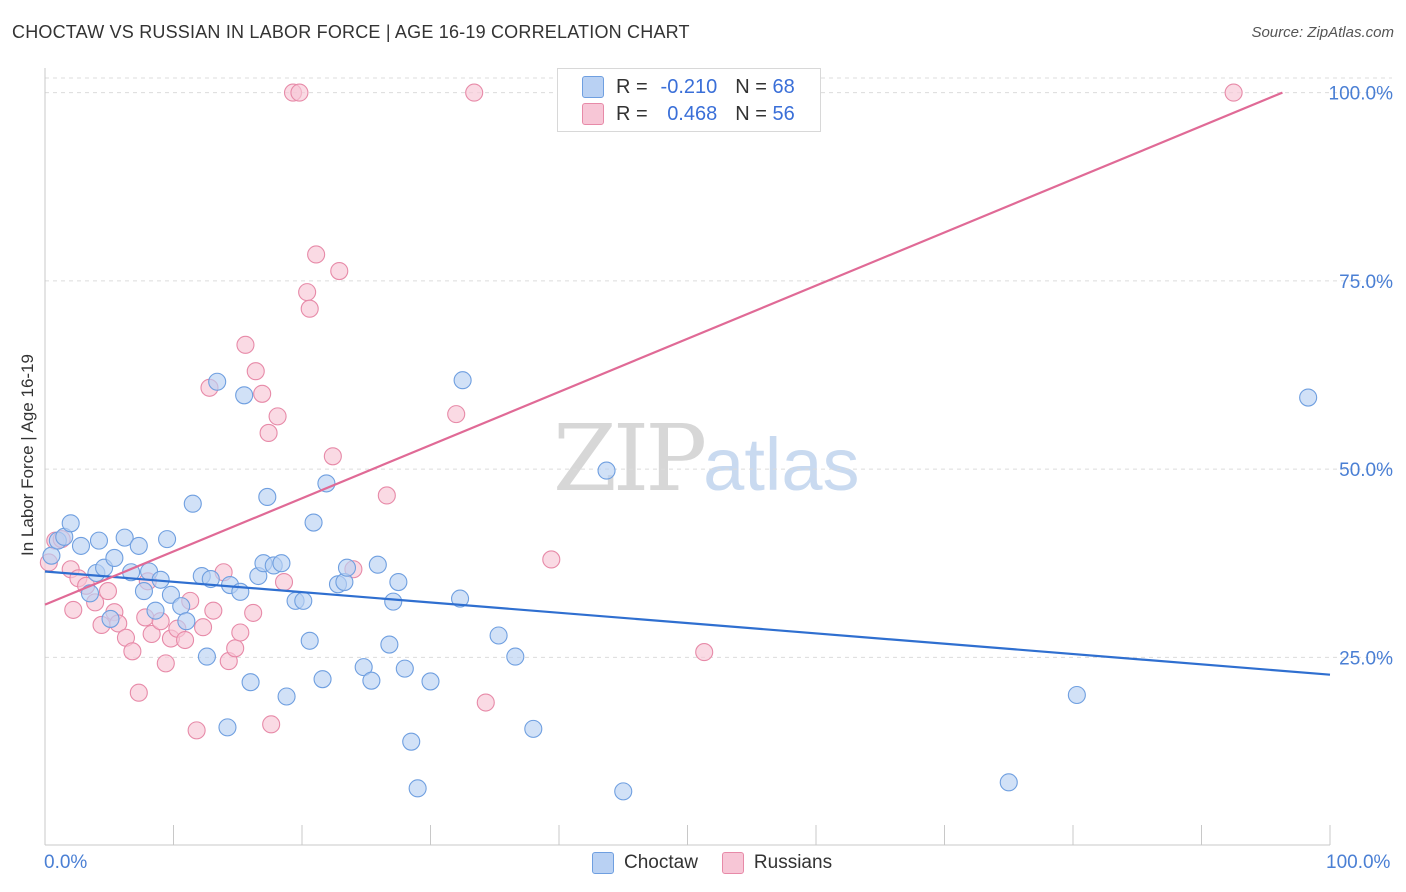  What do you see at coordinates (793, 862) in the screenshot?
I see `russians-legend-label: Russians` at bounding box center [793, 862].